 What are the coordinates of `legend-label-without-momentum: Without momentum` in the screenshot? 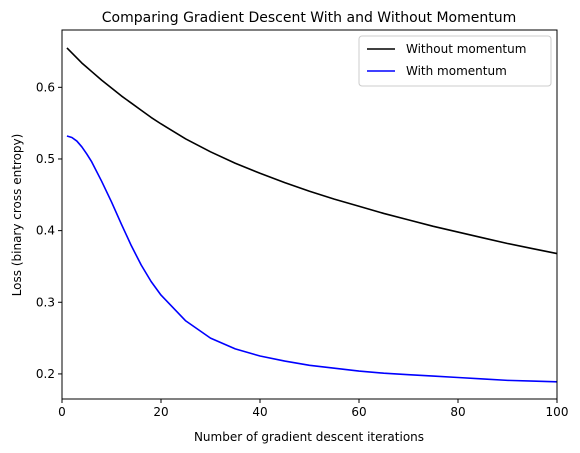 It's located at (466, 49).